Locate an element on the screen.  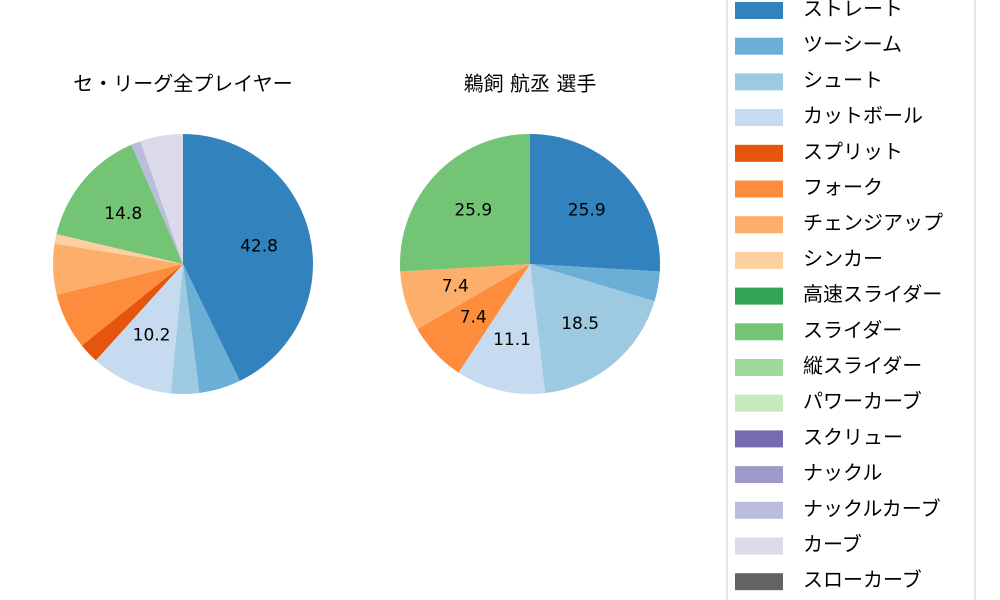
slice-label: 11.1 is located at coordinates (512, 340).